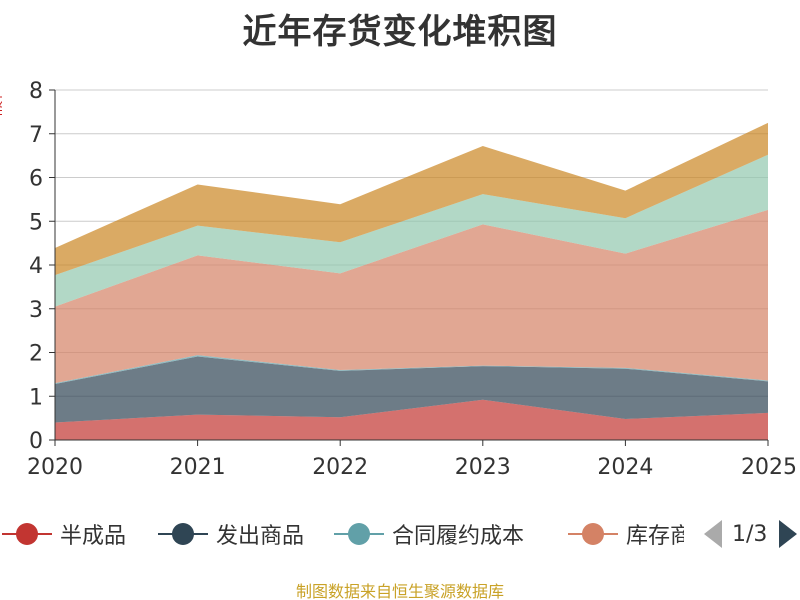 This screenshot has height=600, width=800. I want to click on legend-item: 发出商品, so click(231, 534).